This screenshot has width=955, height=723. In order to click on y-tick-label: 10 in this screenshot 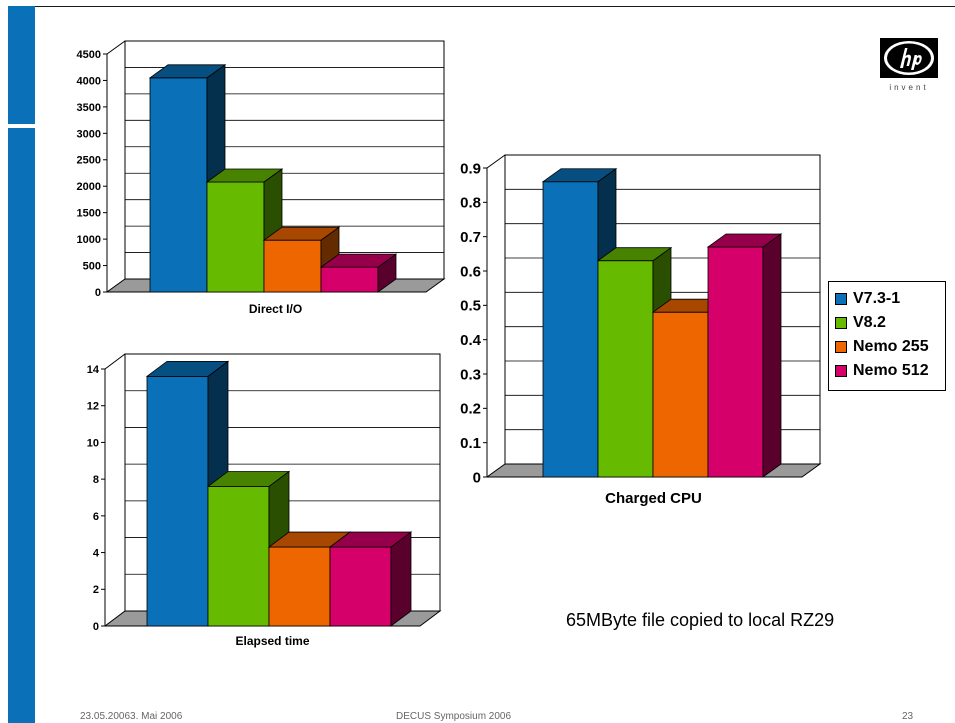, I will do `click(93, 443)`.